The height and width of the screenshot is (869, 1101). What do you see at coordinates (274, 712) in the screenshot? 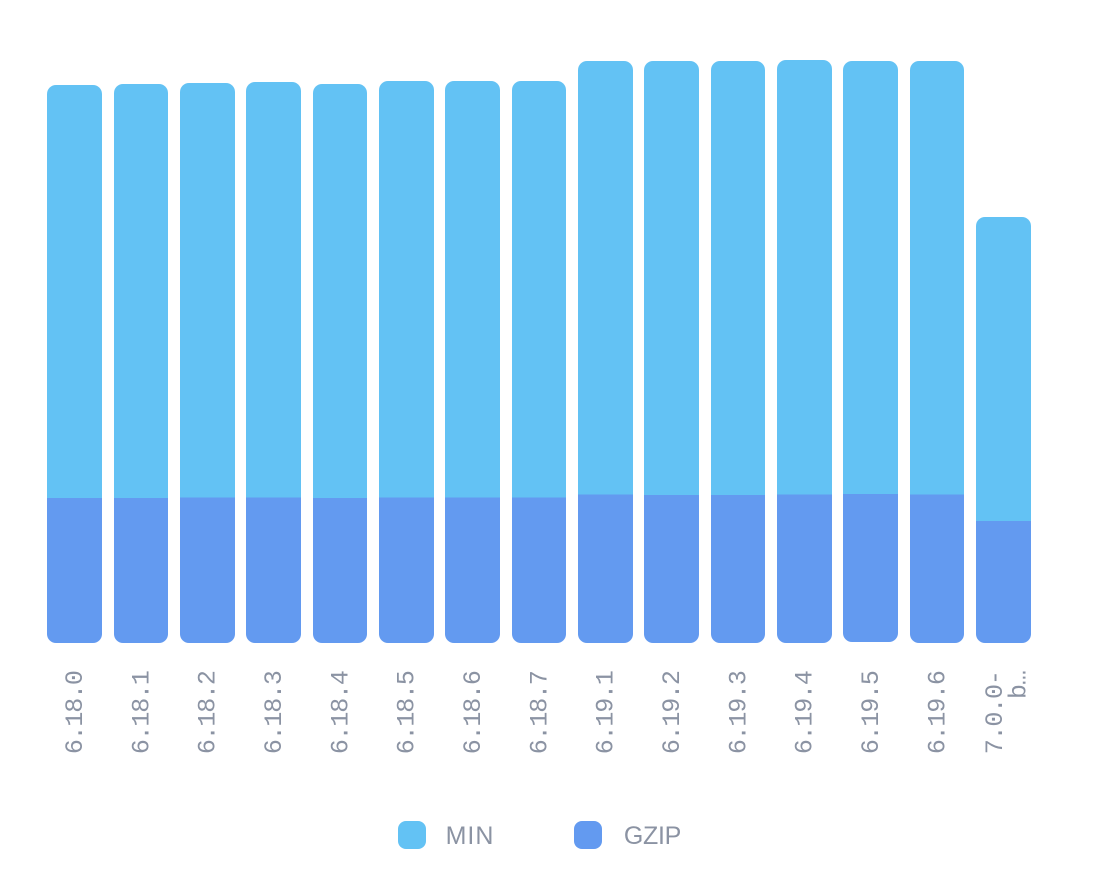
I see `svg-text: 6.18.3` at bounding box center [274, 712].